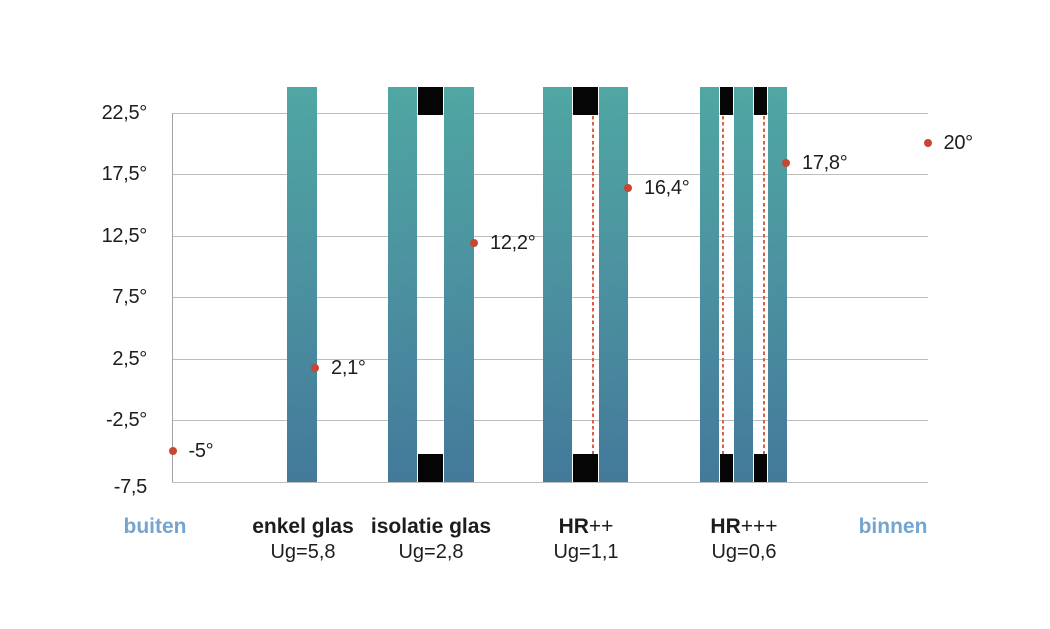 Image resolution: width=1050 pixels, height=629 pixels. Describe the element at coordinates (958, 143) in the screenshot. I see `temperature-label: 20°` at that location.